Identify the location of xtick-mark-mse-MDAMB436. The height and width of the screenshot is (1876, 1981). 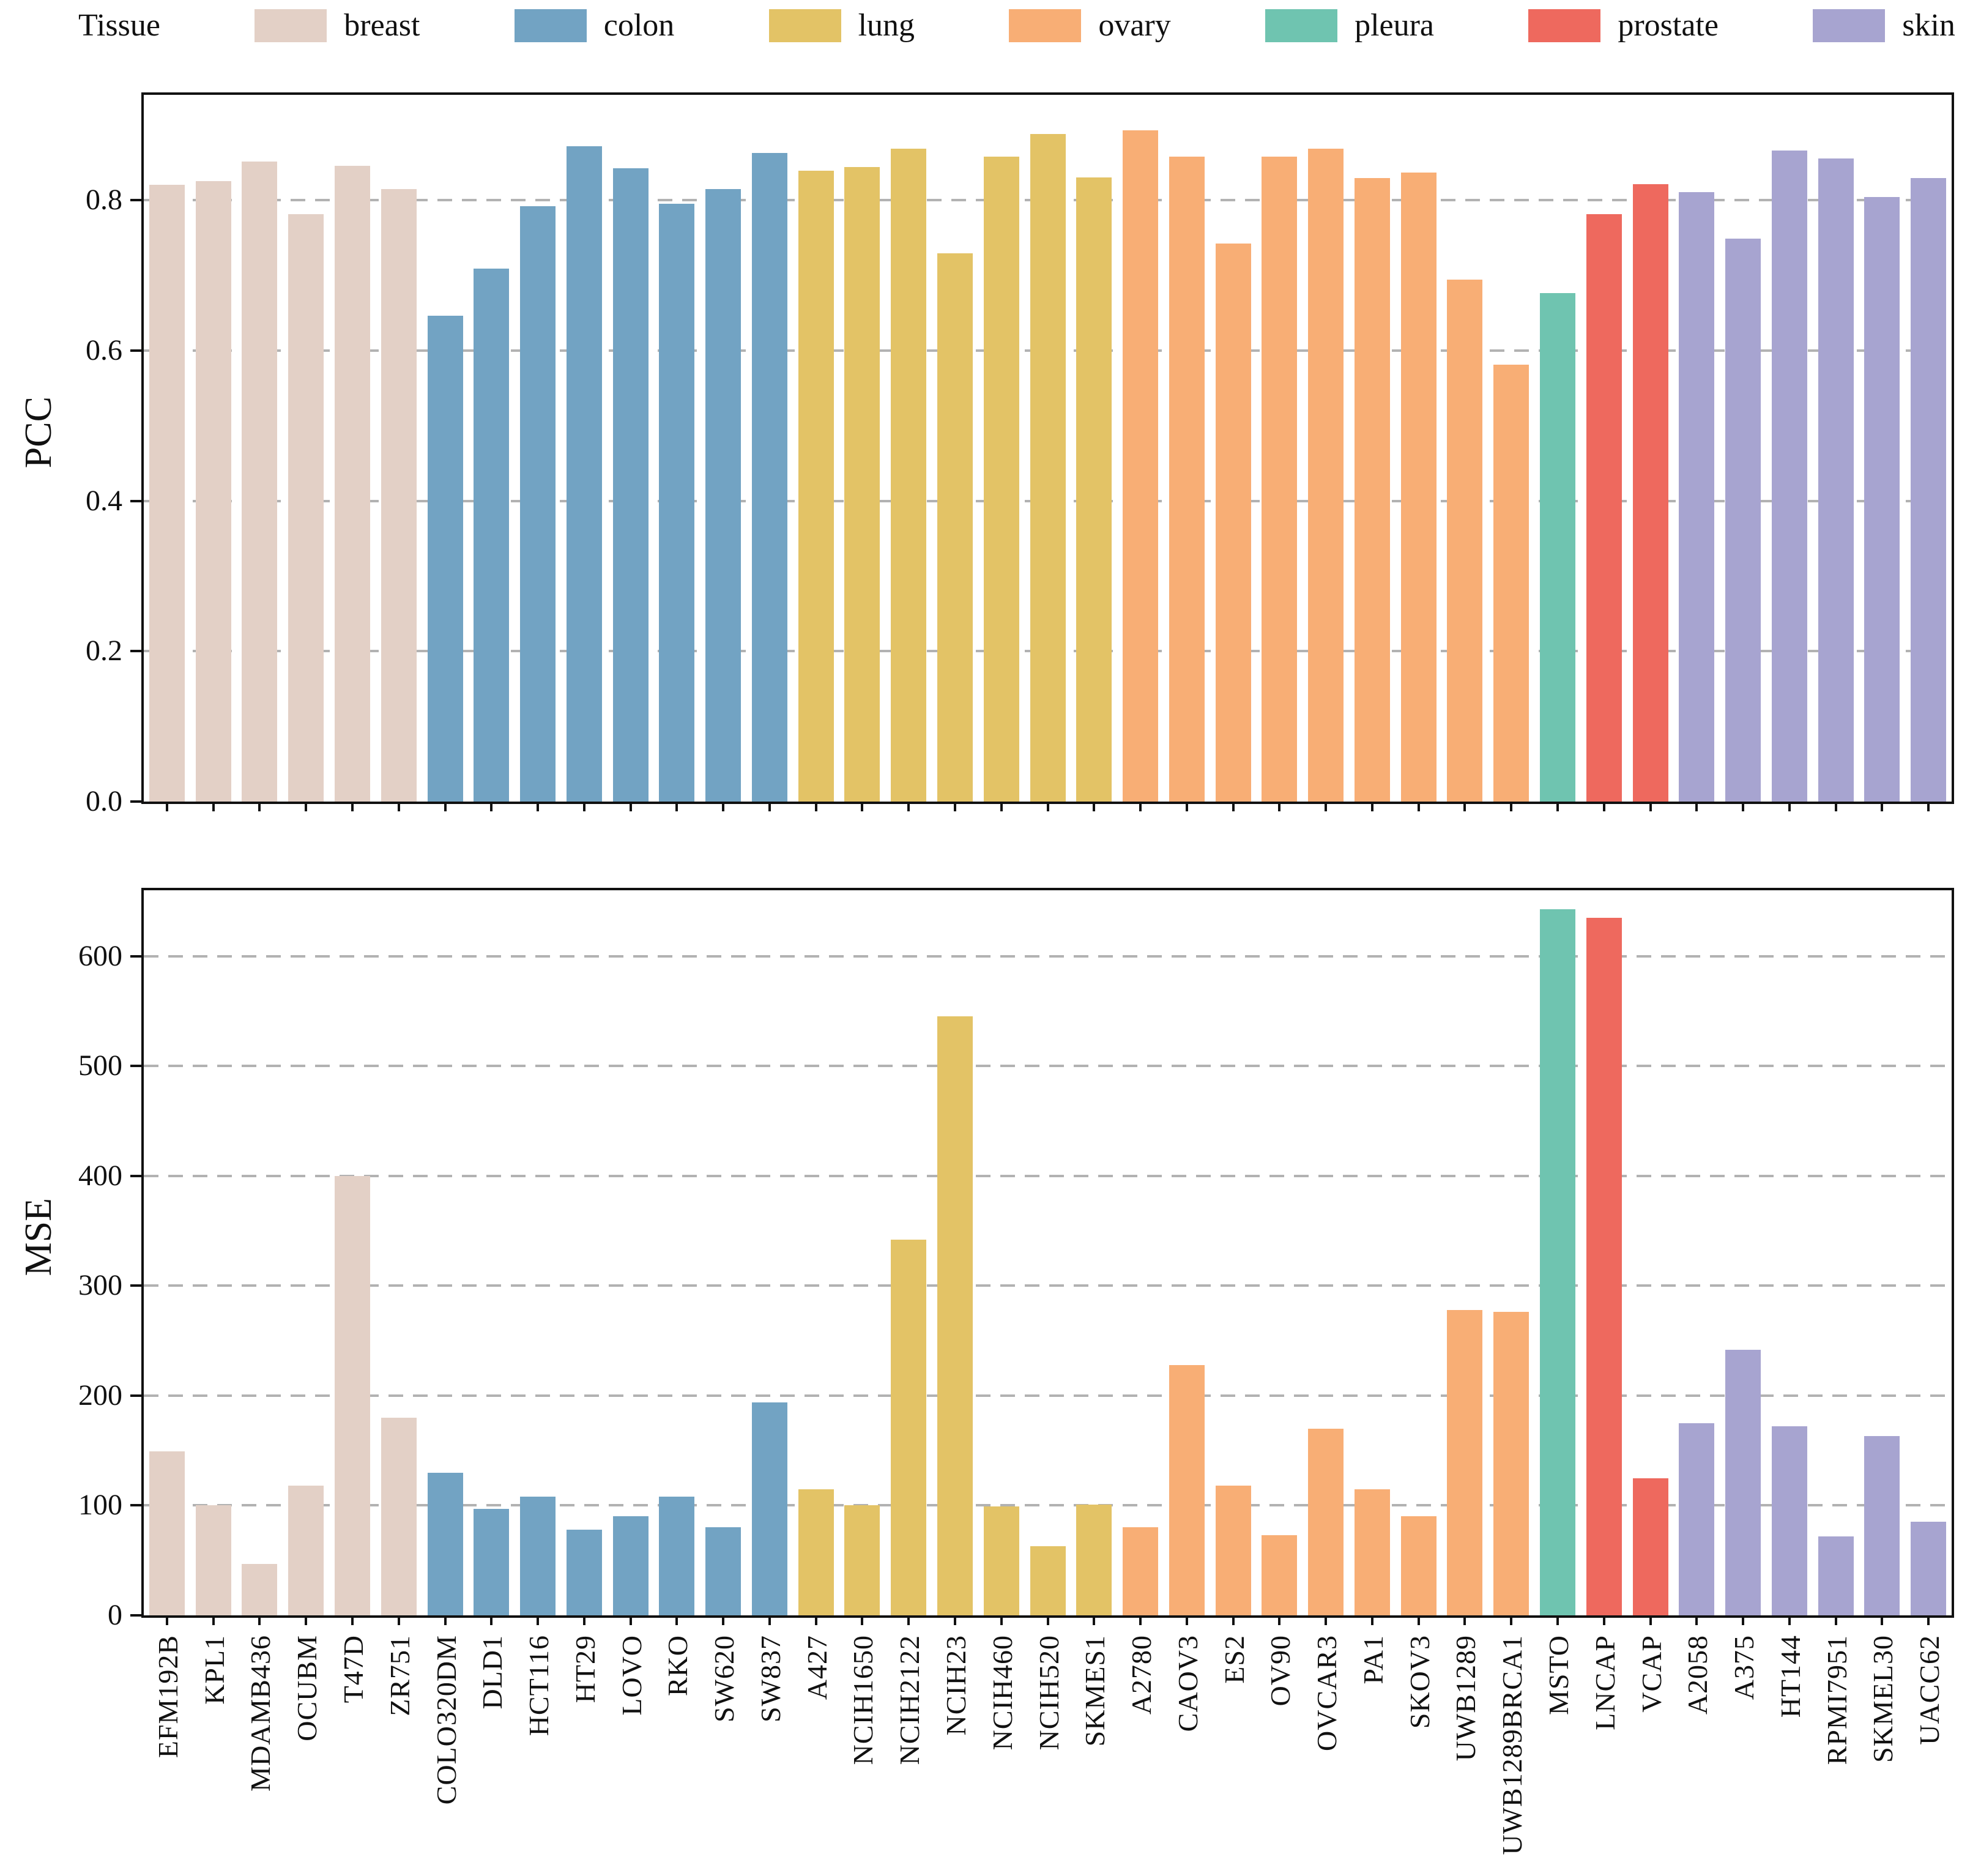
(259, 1620).